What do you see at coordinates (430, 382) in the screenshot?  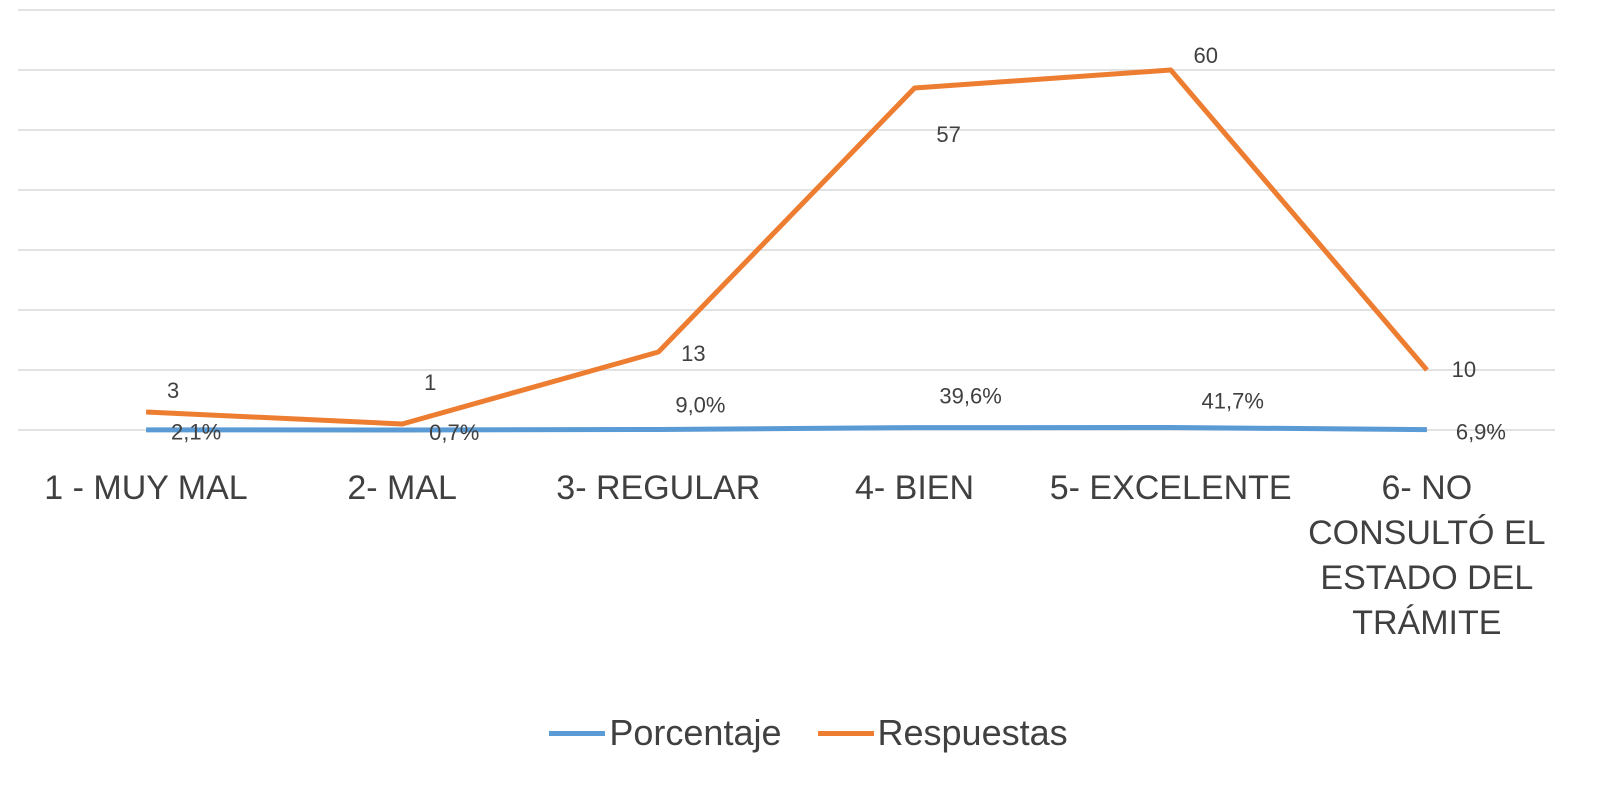 I see `data-label: 1` at bounding box center [430, 382].